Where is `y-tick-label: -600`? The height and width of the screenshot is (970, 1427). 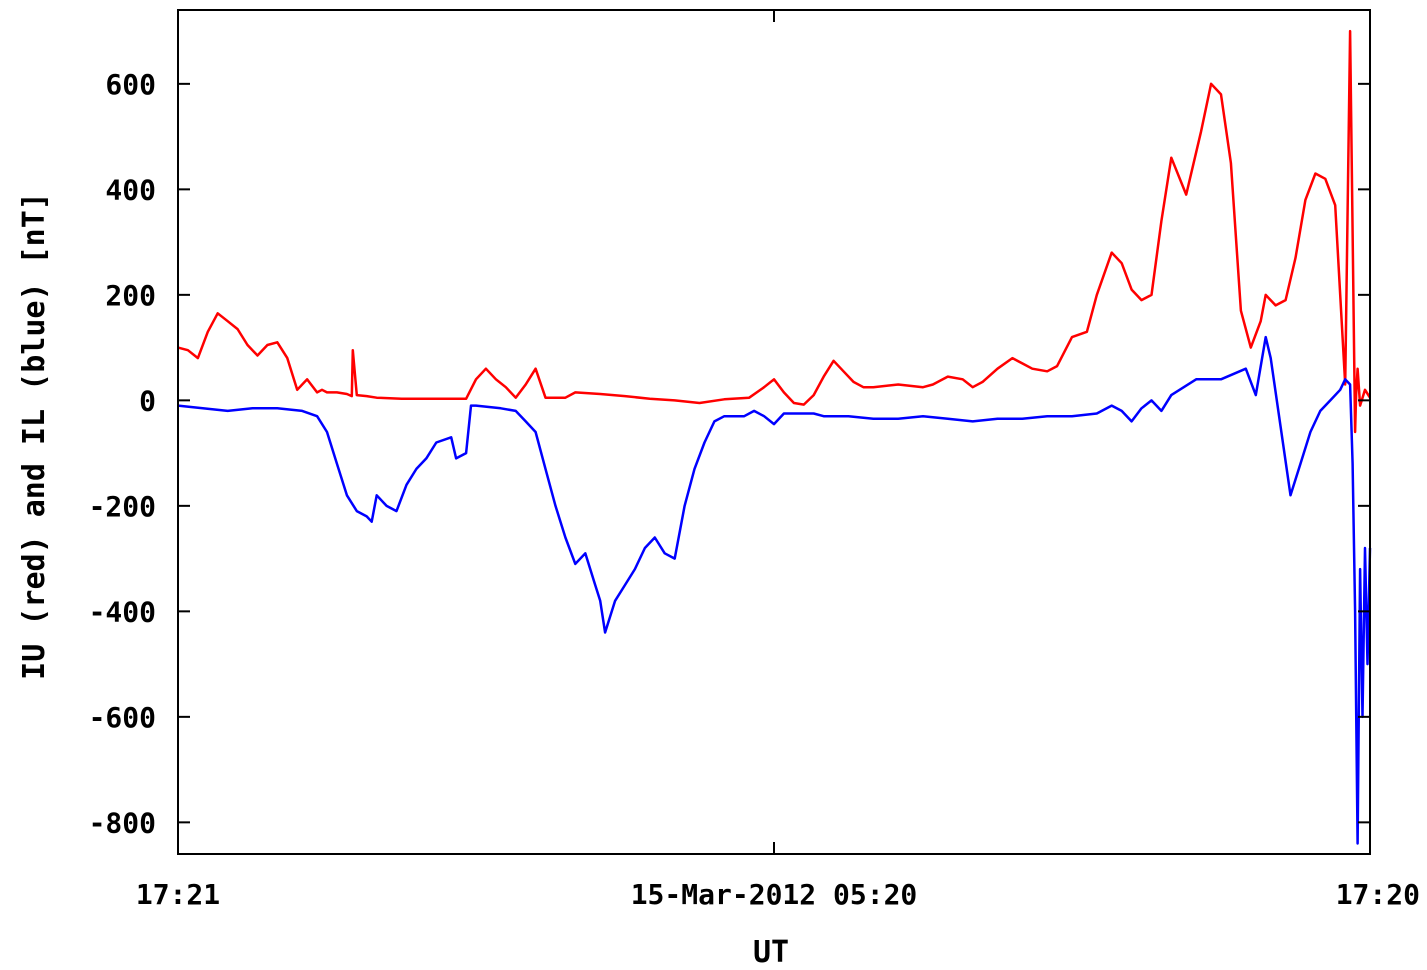
y-tick-label: -600 is located at coordinates (122, 717).